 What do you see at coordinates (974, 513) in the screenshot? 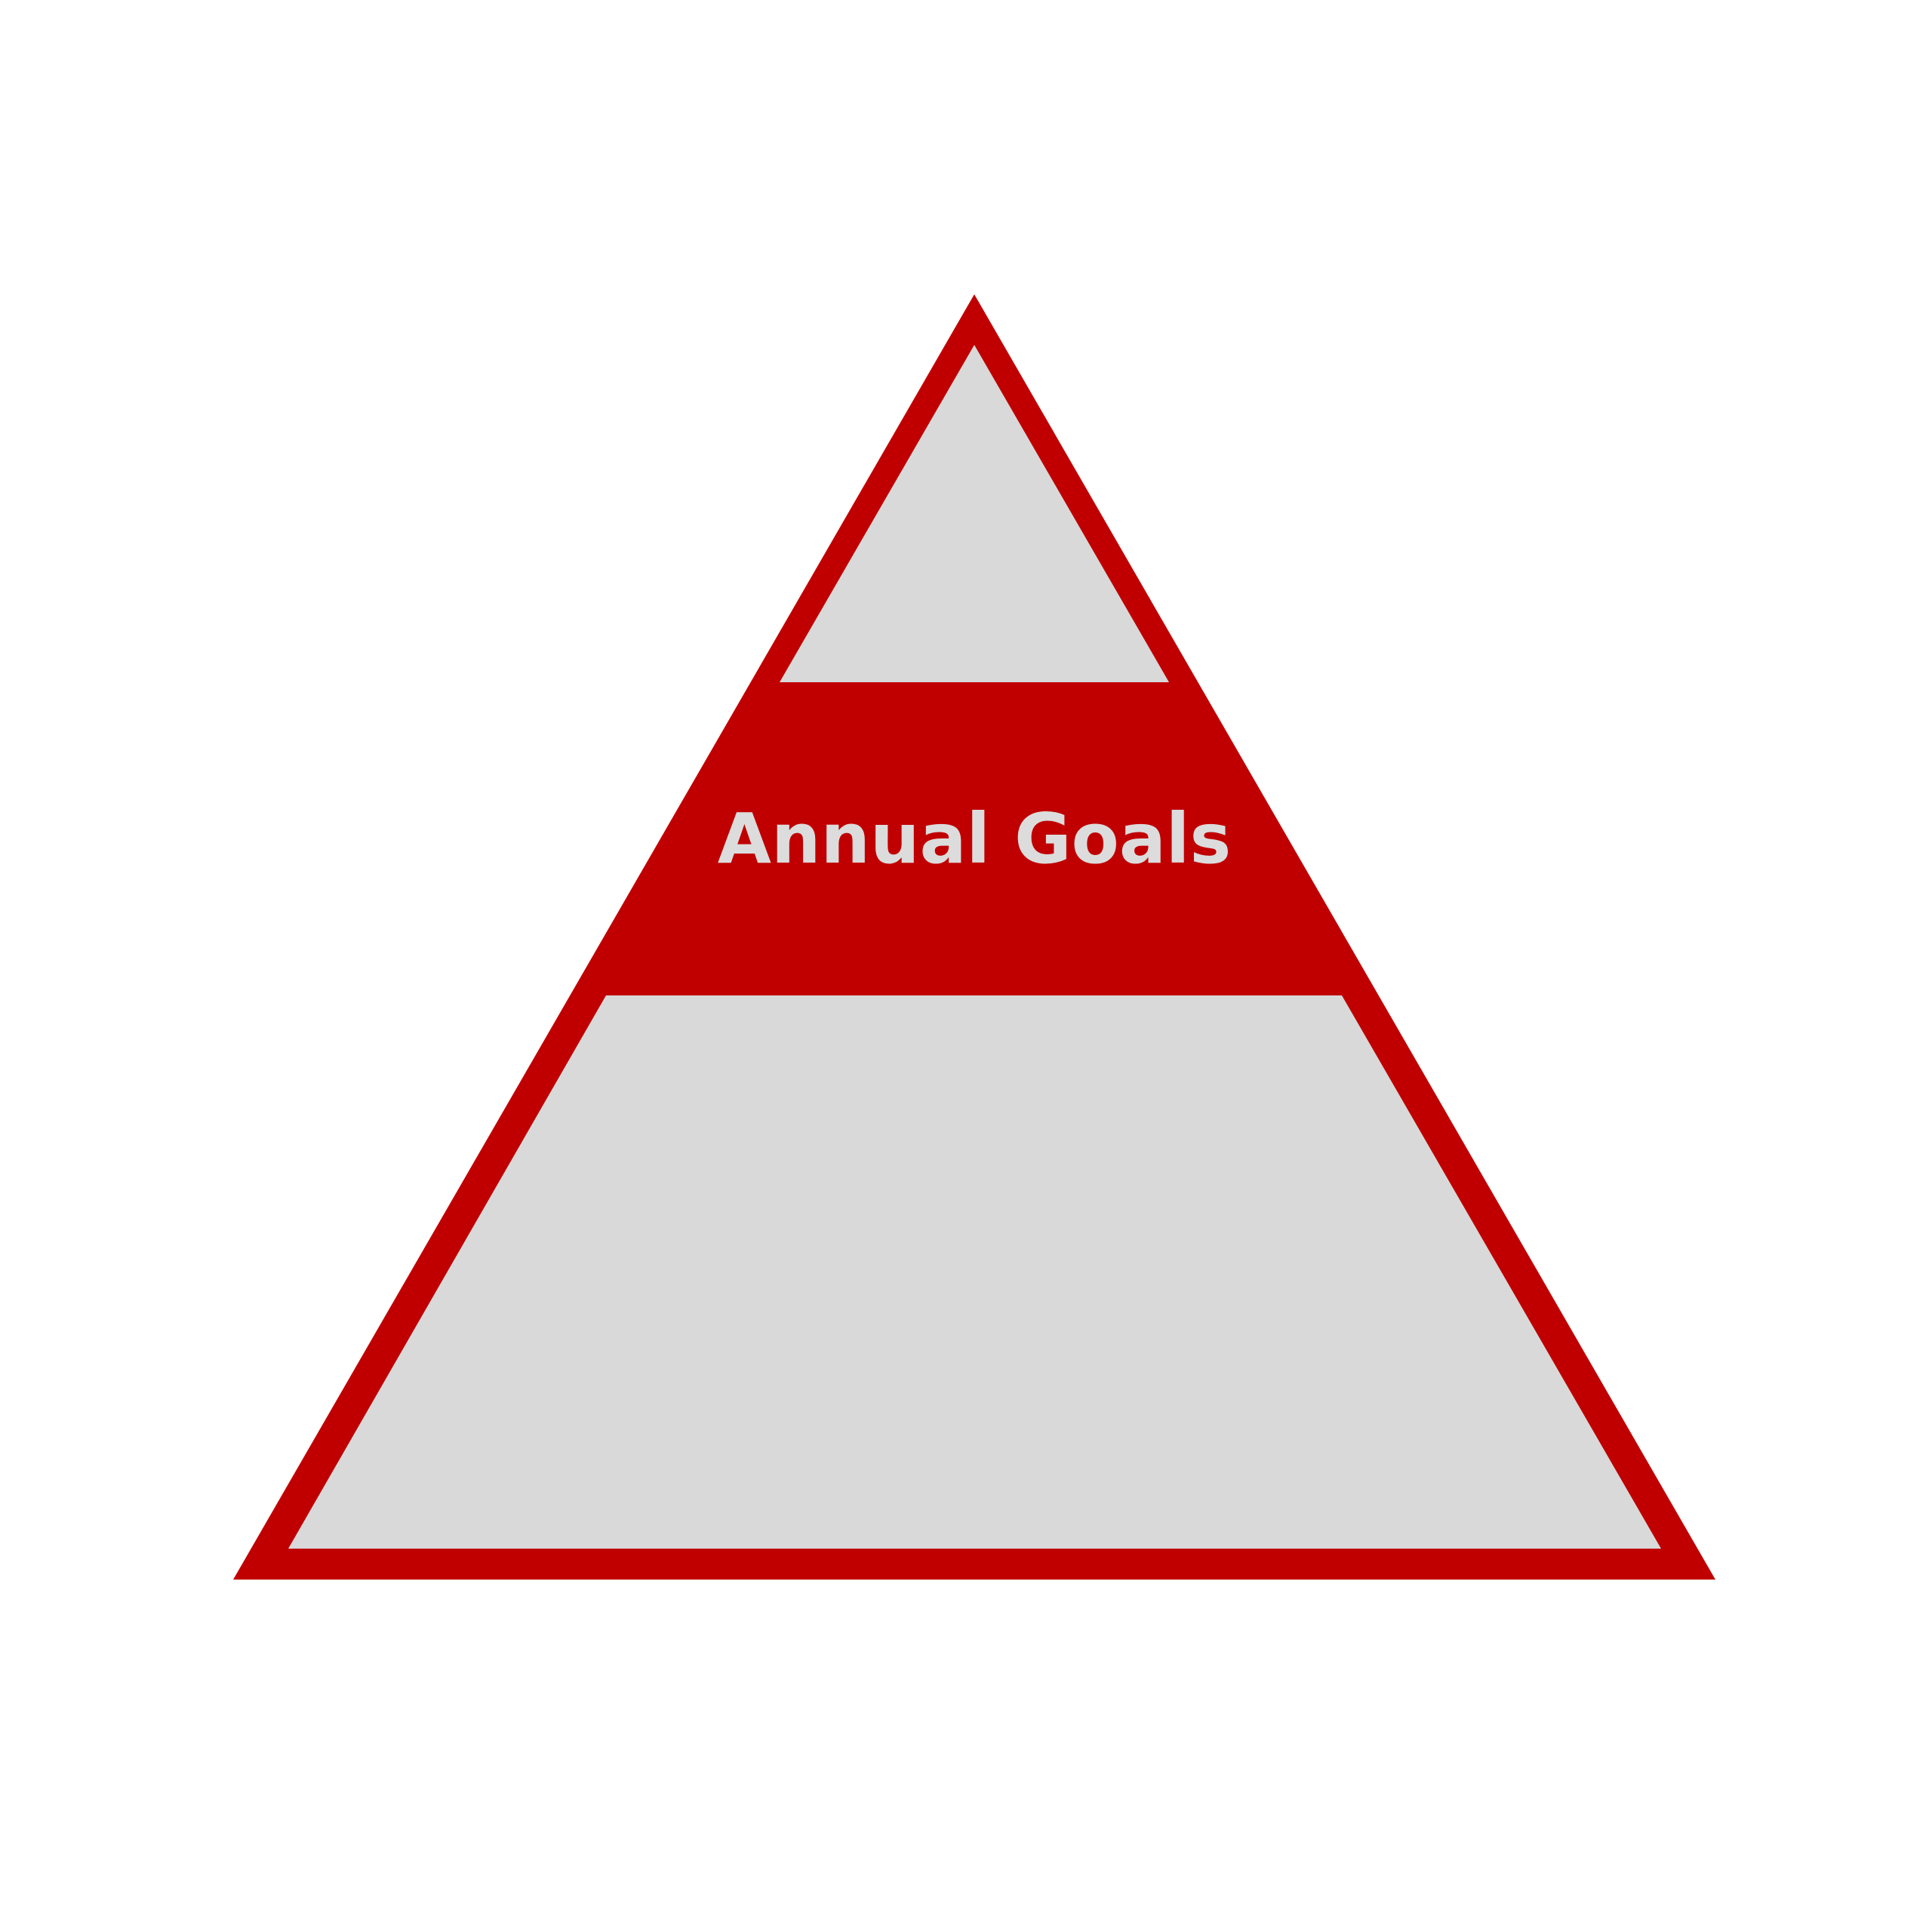
I see `pyramid-level-top` at bounding box center [974, 513].